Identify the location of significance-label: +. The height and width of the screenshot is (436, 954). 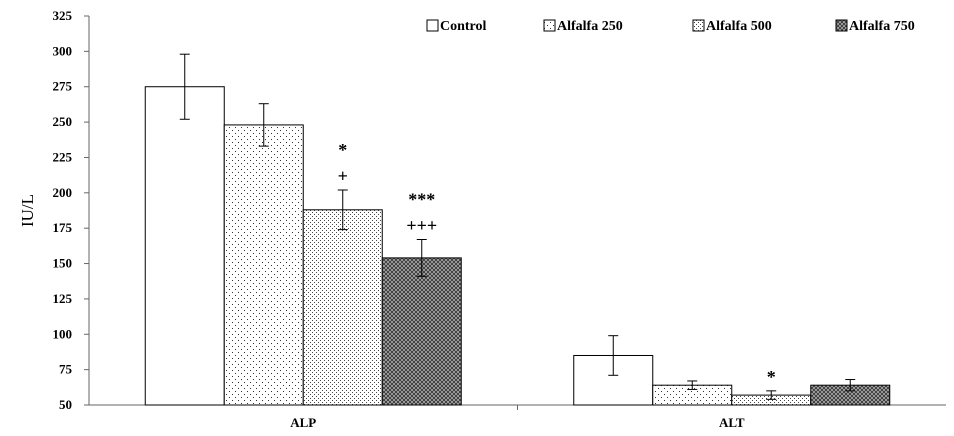
(343, 176).